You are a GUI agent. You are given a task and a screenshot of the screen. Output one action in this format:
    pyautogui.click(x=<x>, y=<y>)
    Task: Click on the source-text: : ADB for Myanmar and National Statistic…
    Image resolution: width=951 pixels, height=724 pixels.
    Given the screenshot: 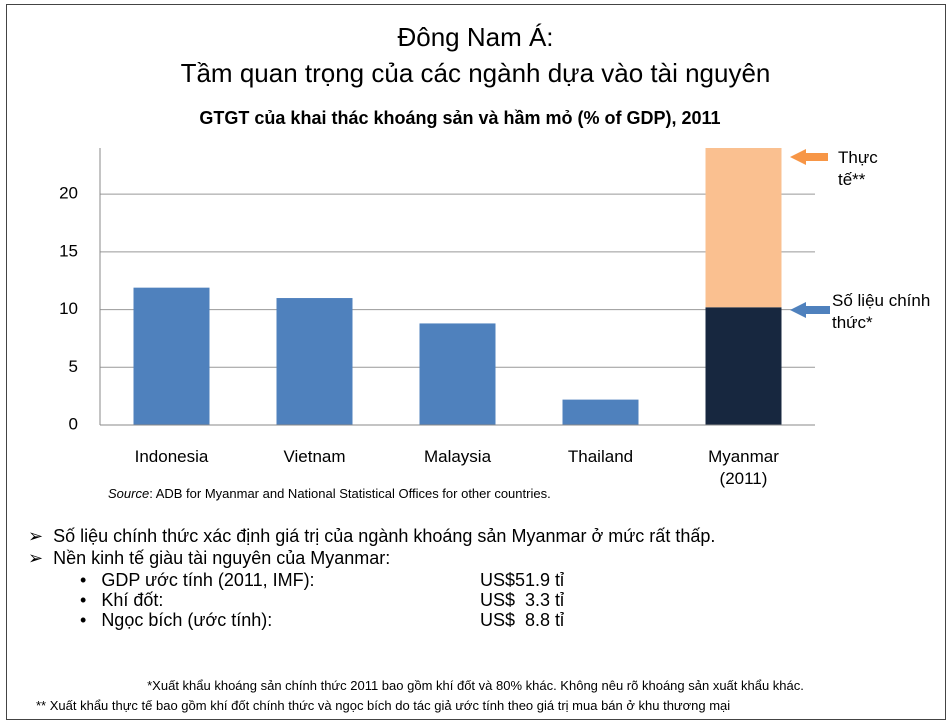 What is the action you would take?
    pyautogui.click(x=350, y=493)
    